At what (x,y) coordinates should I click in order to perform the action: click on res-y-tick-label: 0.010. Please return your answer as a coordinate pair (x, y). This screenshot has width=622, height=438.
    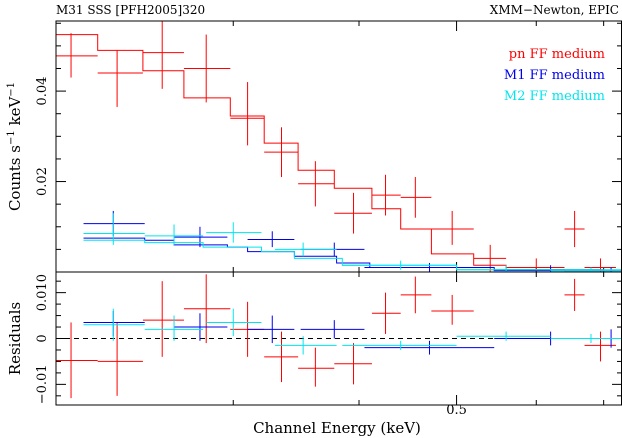
    Looking at the image, I should click on (42, 292).